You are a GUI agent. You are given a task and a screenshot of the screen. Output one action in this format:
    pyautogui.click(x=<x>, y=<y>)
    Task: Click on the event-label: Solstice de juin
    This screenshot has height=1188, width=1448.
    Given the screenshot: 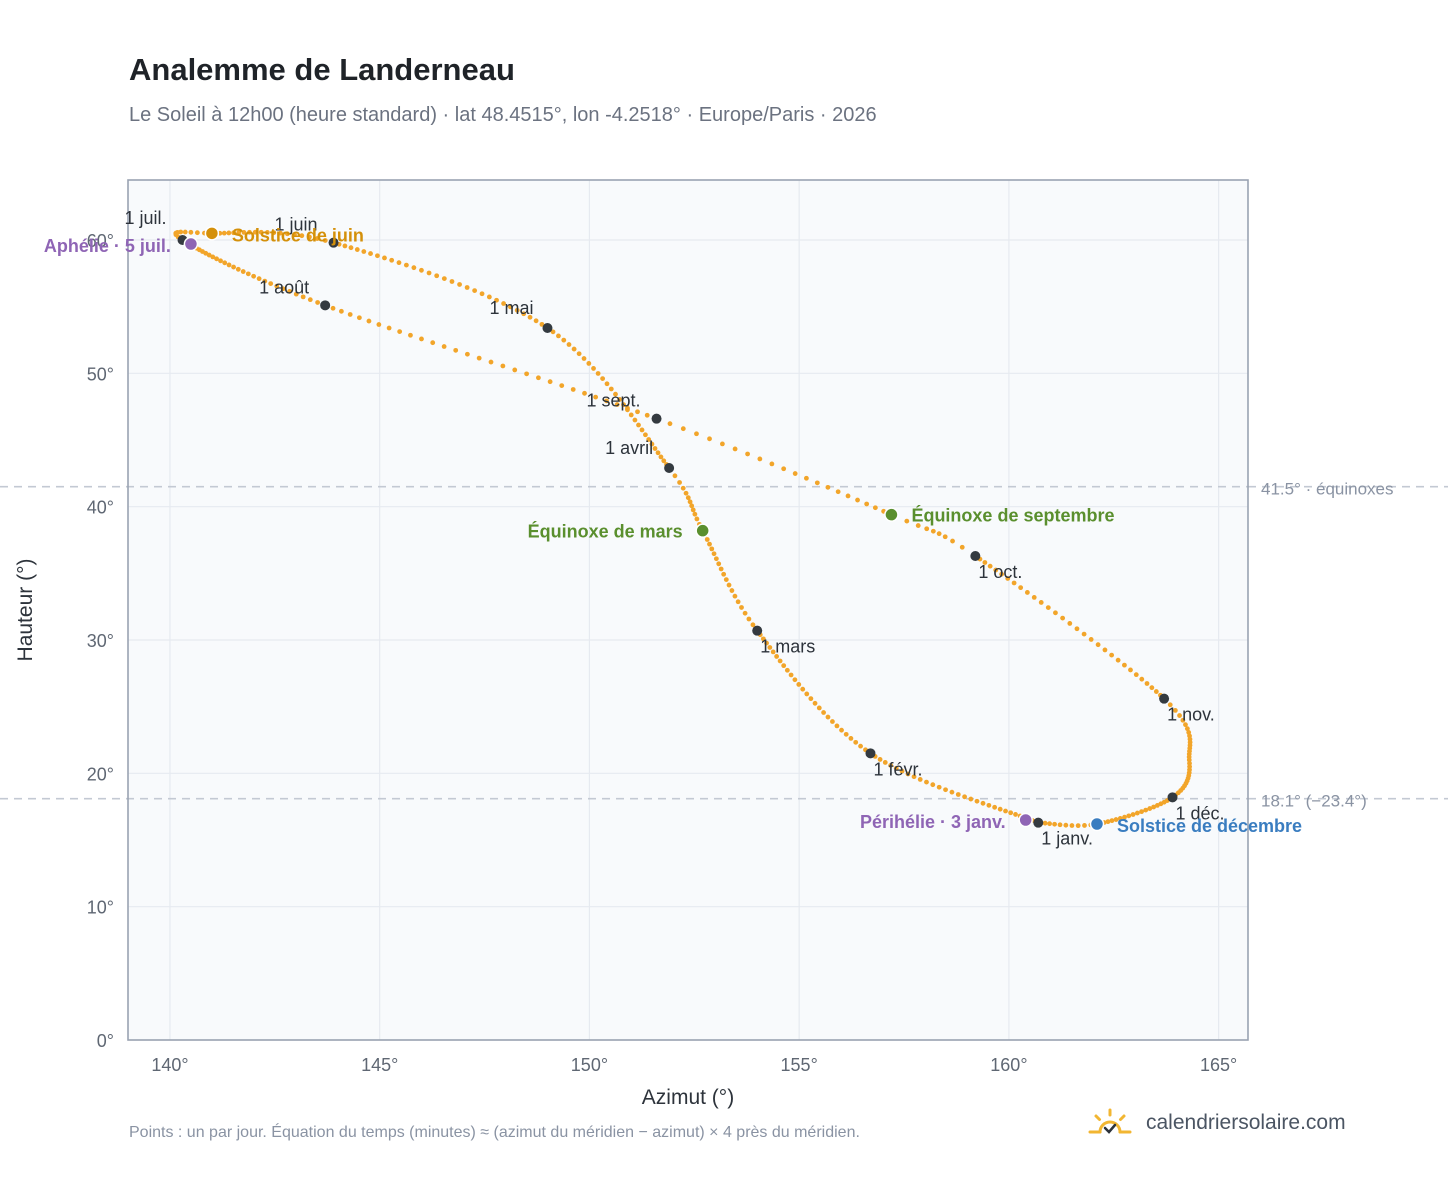 What is the action you would take?
    pyautogui.click(x=298, y=235)
    